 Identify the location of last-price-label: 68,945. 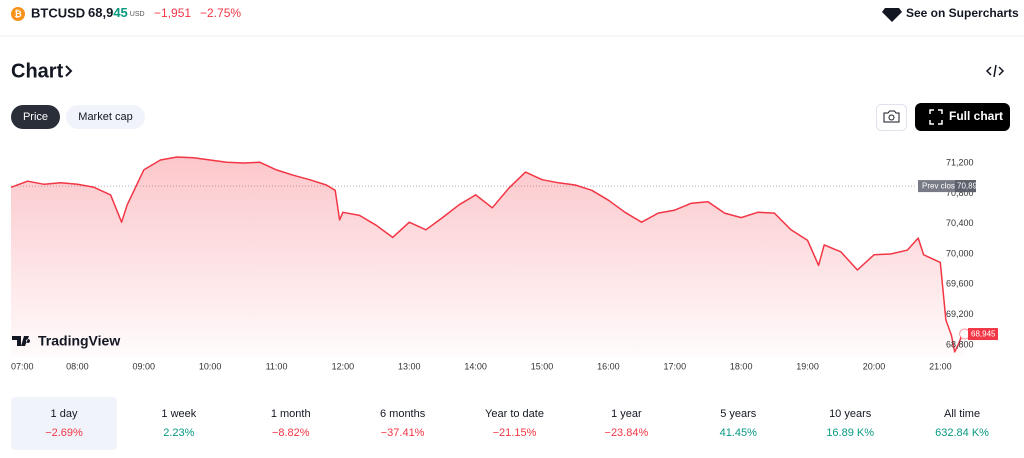
(983, 334).